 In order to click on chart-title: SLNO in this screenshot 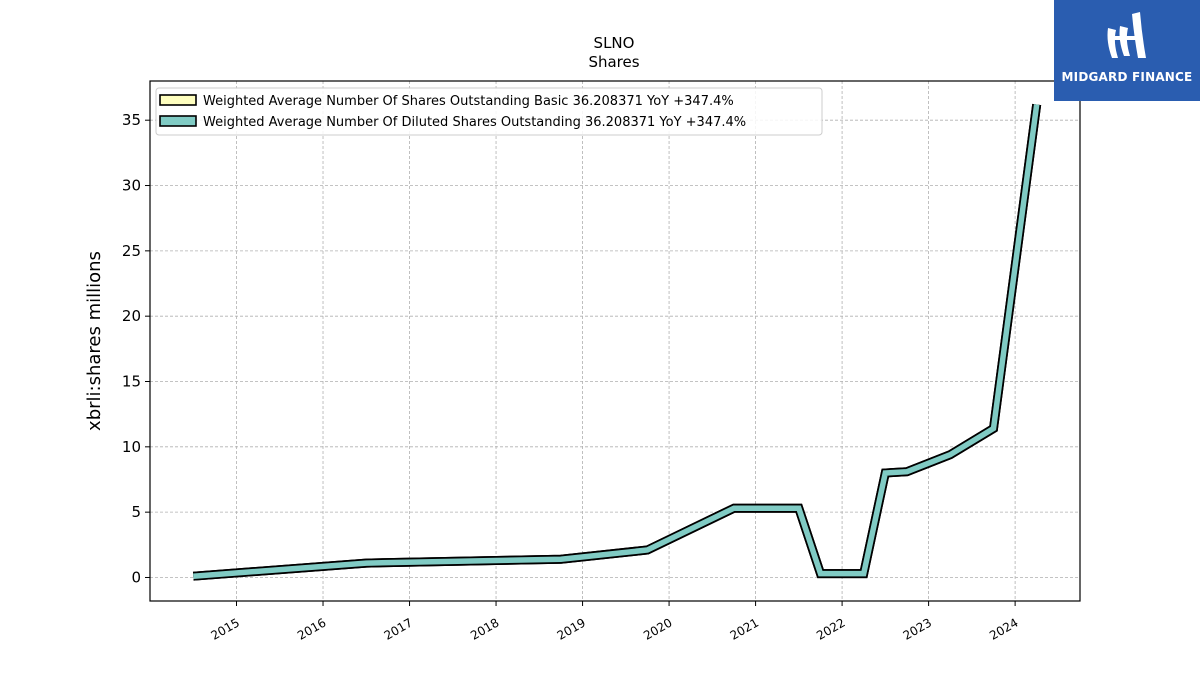, I will do `click(614, 43)`.